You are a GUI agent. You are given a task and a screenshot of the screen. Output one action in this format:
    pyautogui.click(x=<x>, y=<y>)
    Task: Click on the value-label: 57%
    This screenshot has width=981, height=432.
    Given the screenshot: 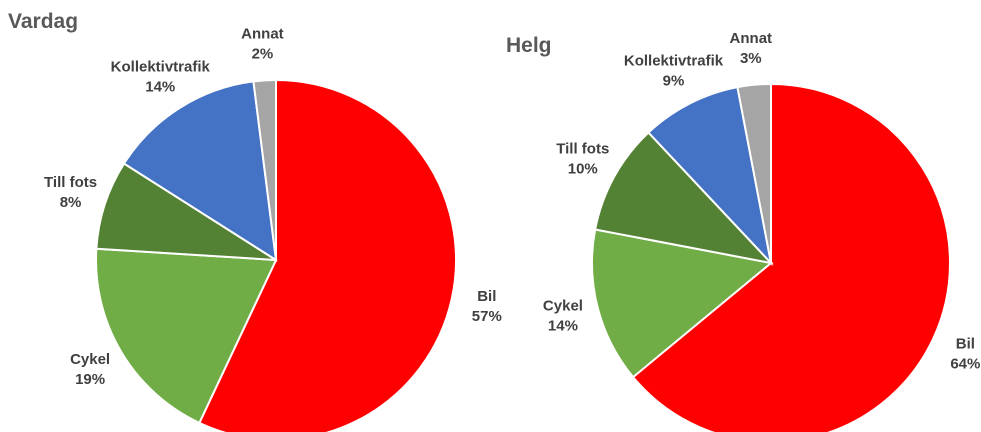 What is the action you would take?
    pyautogui.click(x=487, y=316)
    